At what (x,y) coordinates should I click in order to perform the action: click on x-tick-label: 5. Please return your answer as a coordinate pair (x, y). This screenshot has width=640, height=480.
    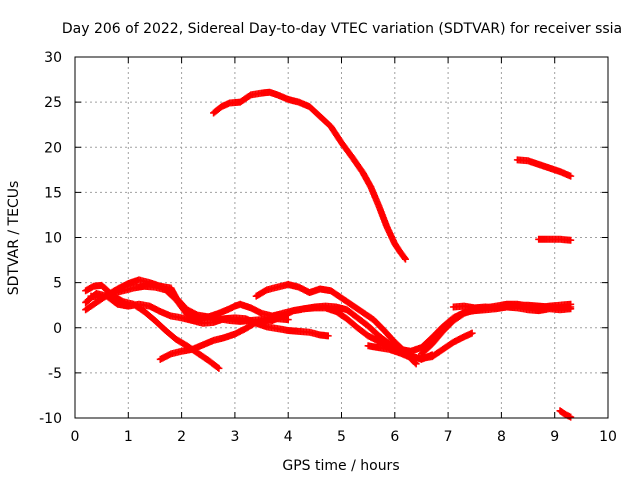
    Looking at the image, I should click on (341, 437).